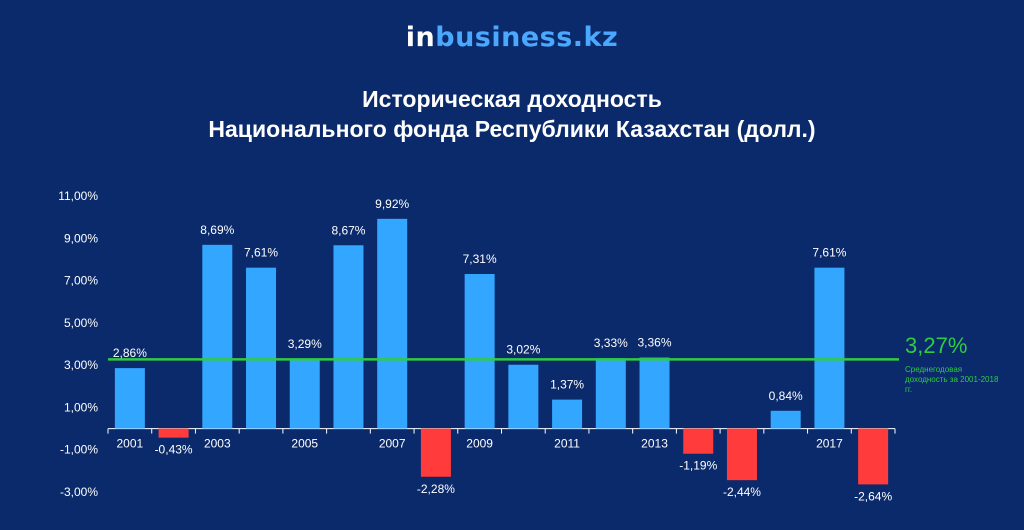  What do you see at coordinates (785, 419) in the screenshot?
I see `bar-2016` at bounding box center [785, 419].